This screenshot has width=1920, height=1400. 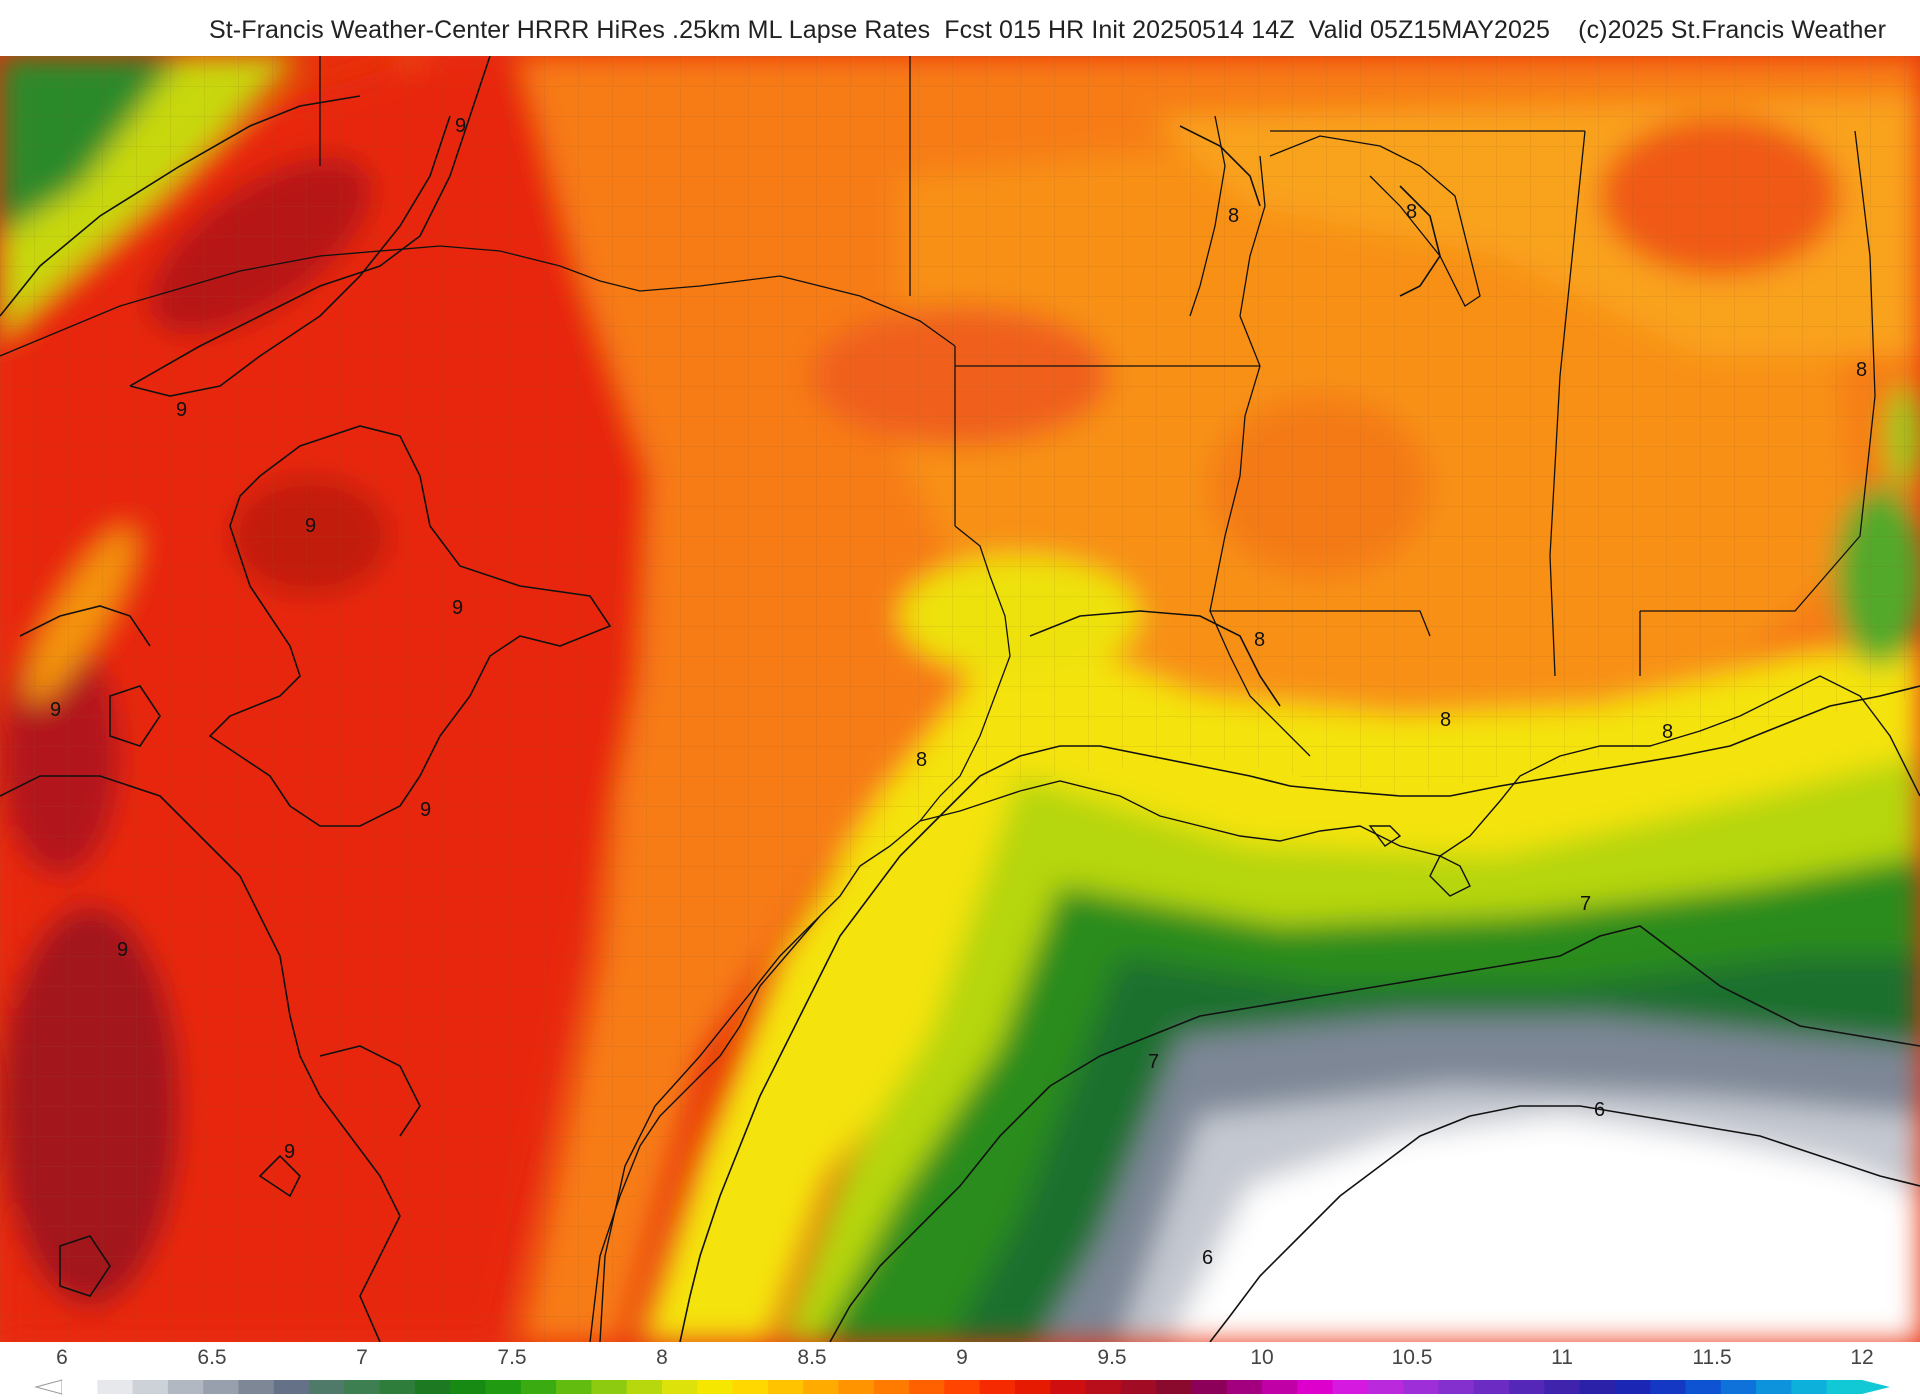 What do you see at coordinates (1876, 1387) in the screenshot?
I see `colorbar-max-arrow` at bounding box center [1876, 1387].